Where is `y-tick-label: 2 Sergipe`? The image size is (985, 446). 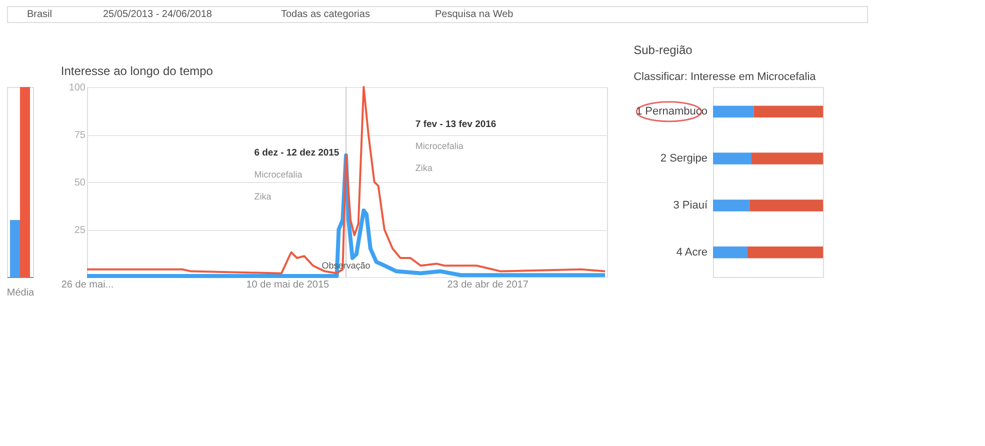
y-tick-label: 2 Sergipe is located at coordinates (684, 158).